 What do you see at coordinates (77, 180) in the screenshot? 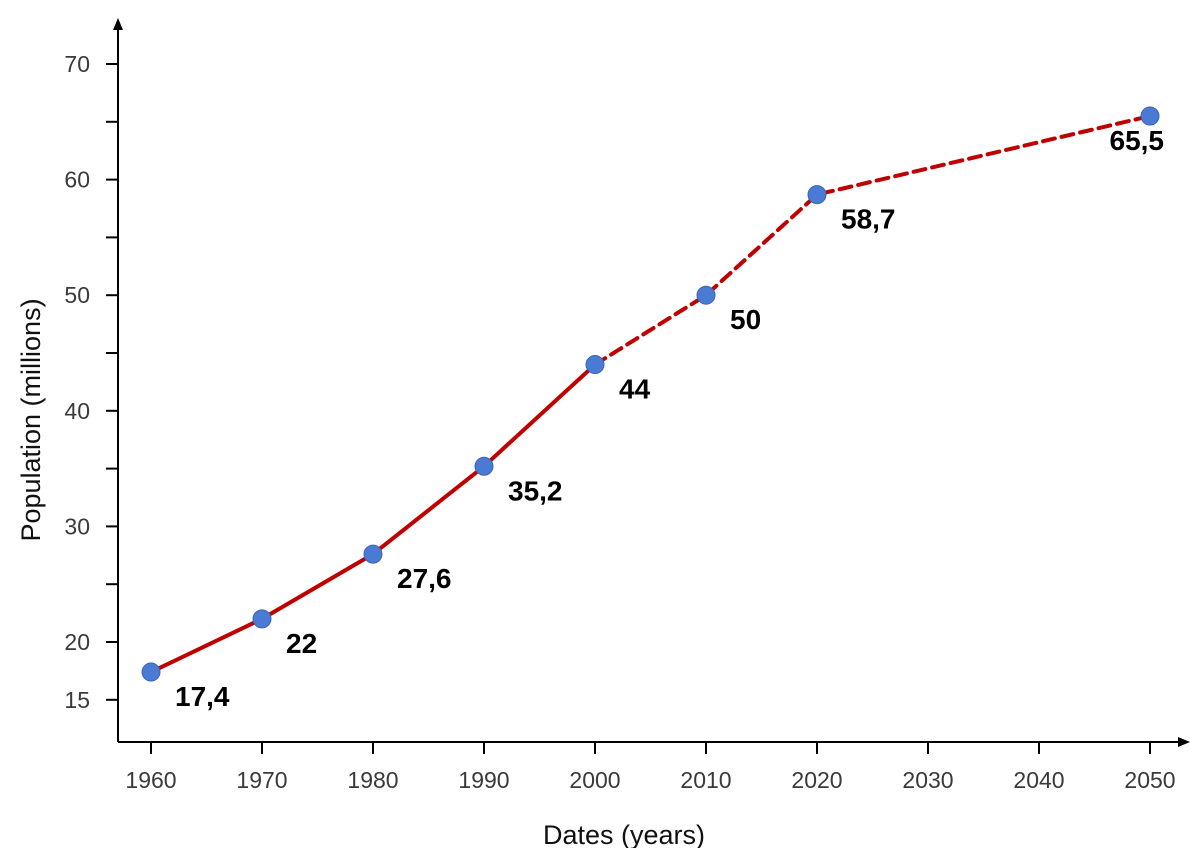
I see `y-tick-label: 60` at bounding box center [77, 180].